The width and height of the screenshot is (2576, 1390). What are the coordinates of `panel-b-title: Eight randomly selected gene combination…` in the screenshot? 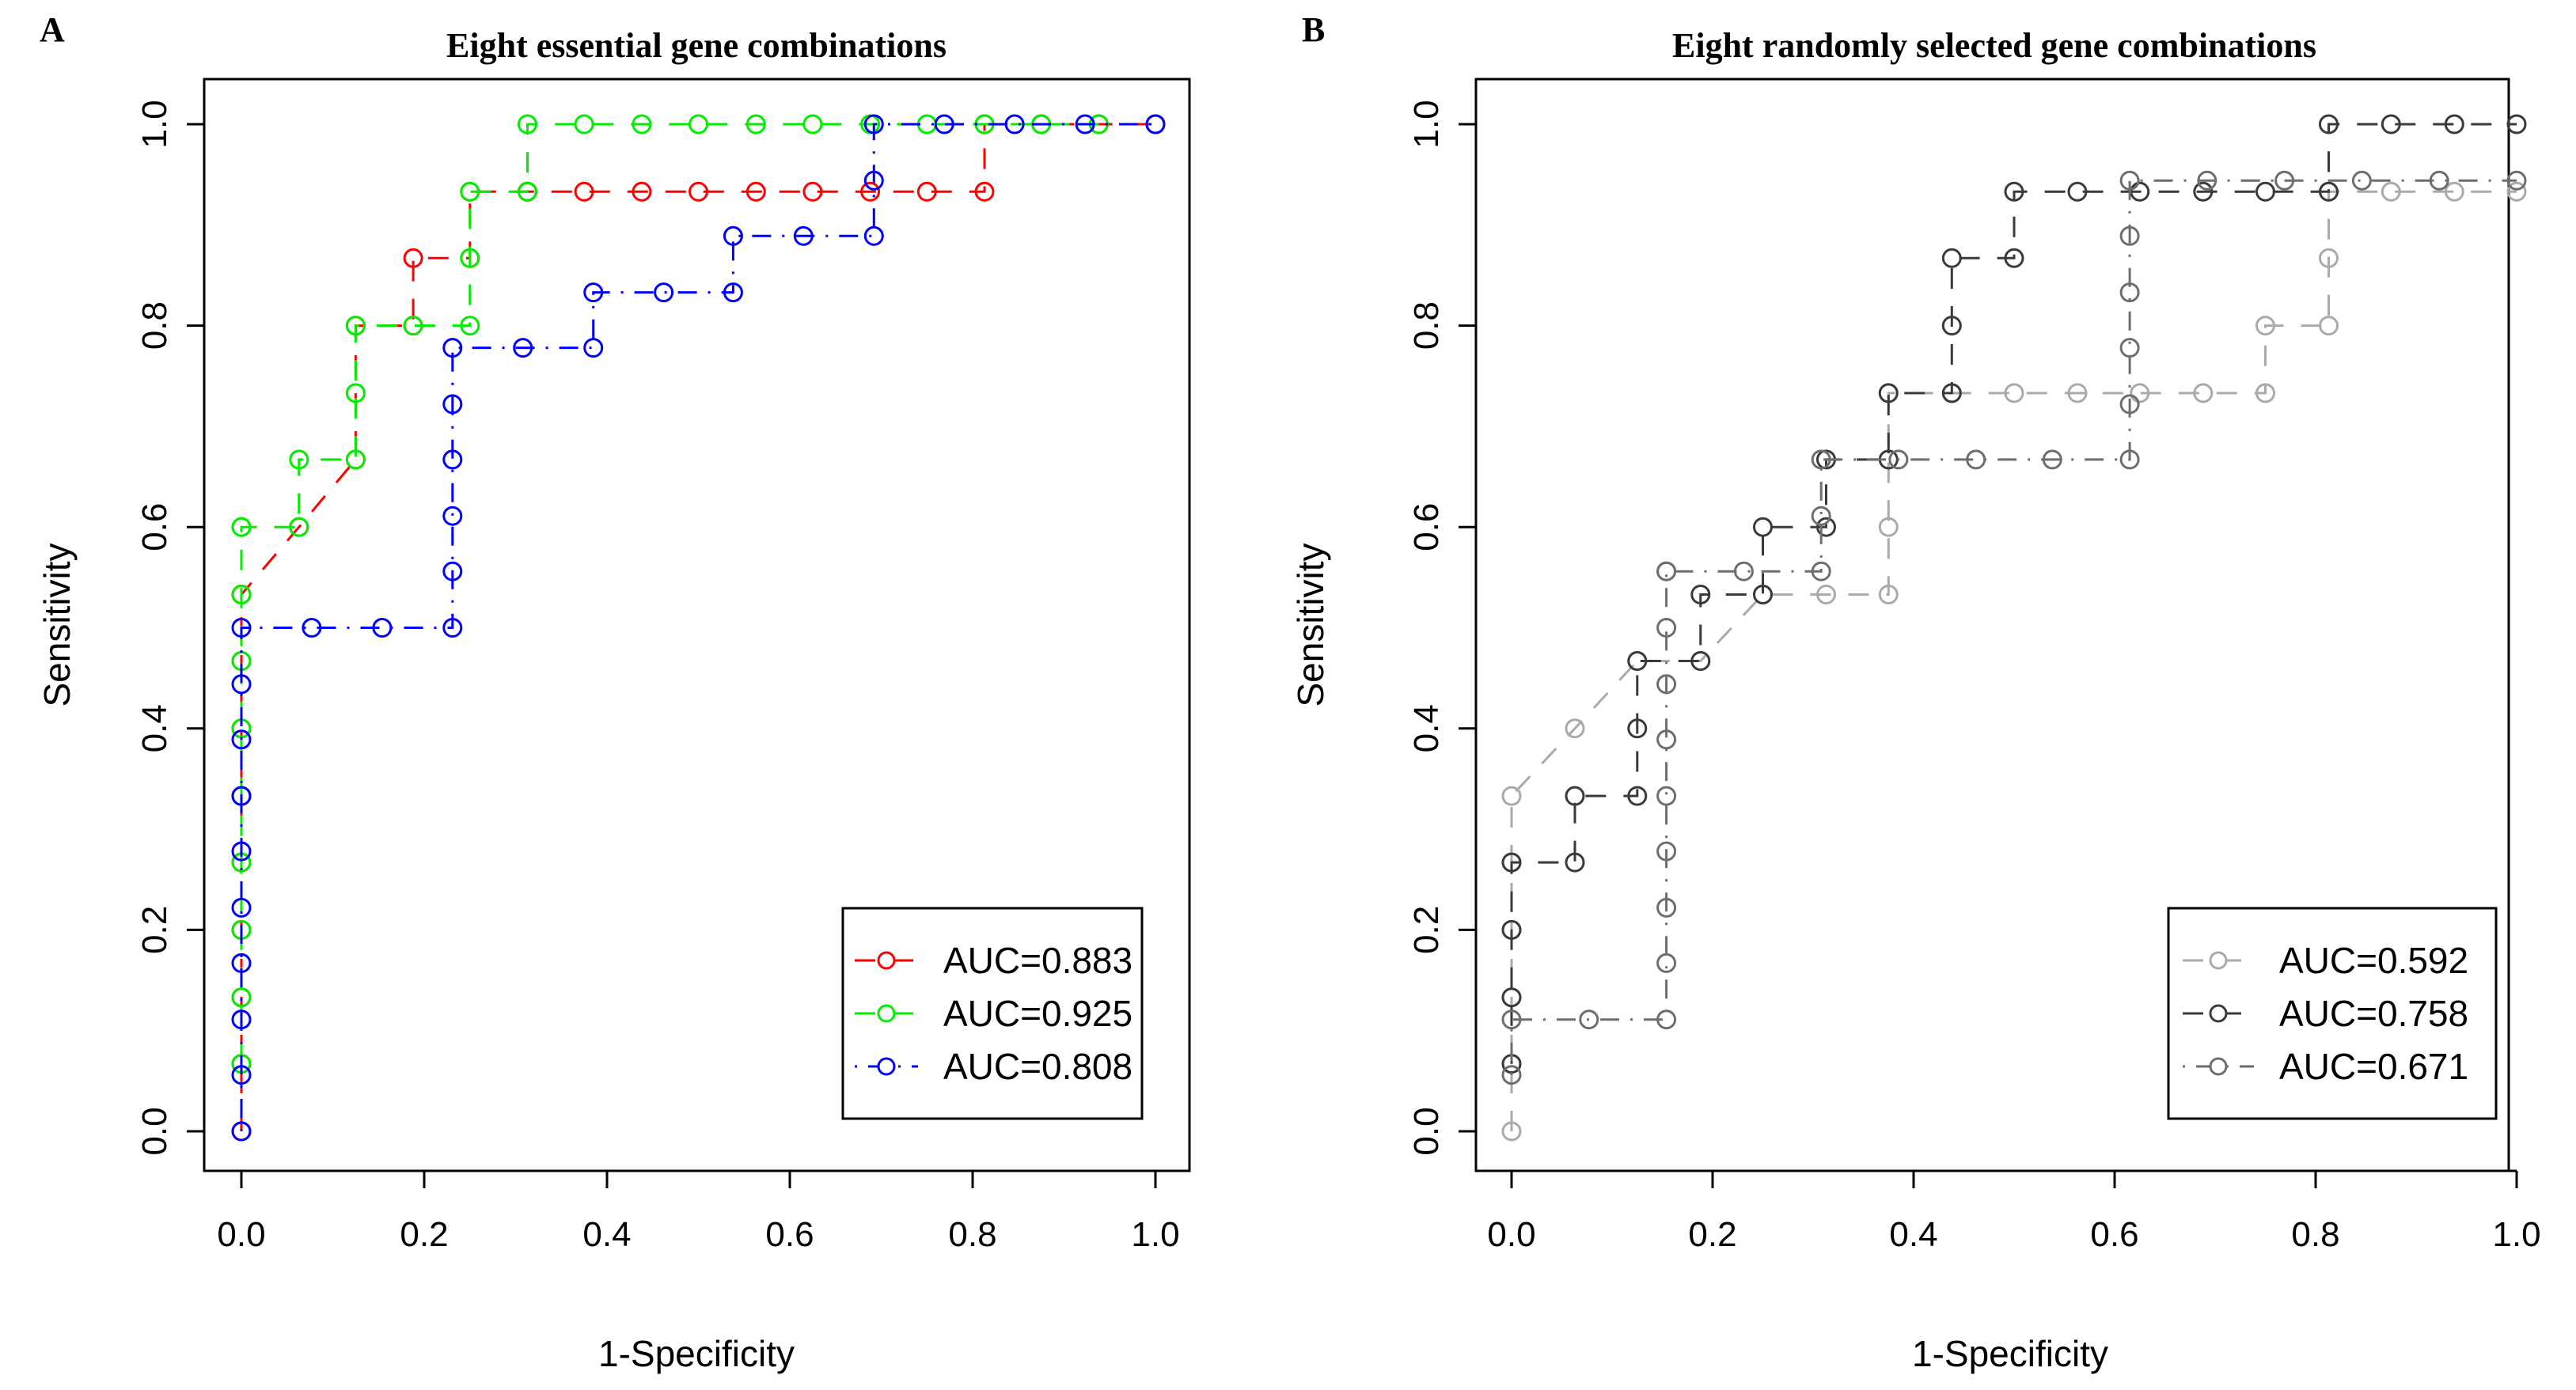 It's located at (1994, 45).